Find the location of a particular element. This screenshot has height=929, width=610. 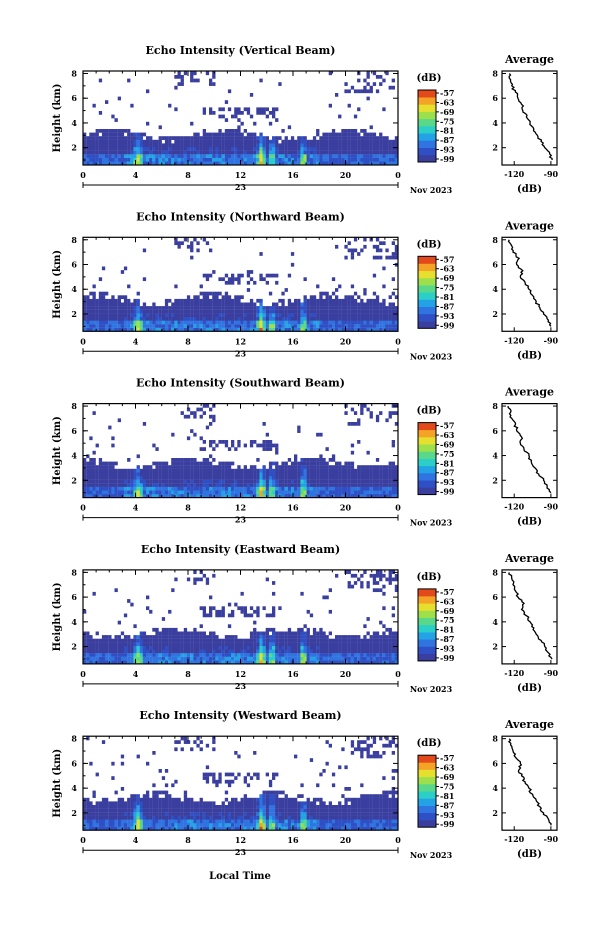

x-tick-label: 0 is located at coordinates (83, 341).